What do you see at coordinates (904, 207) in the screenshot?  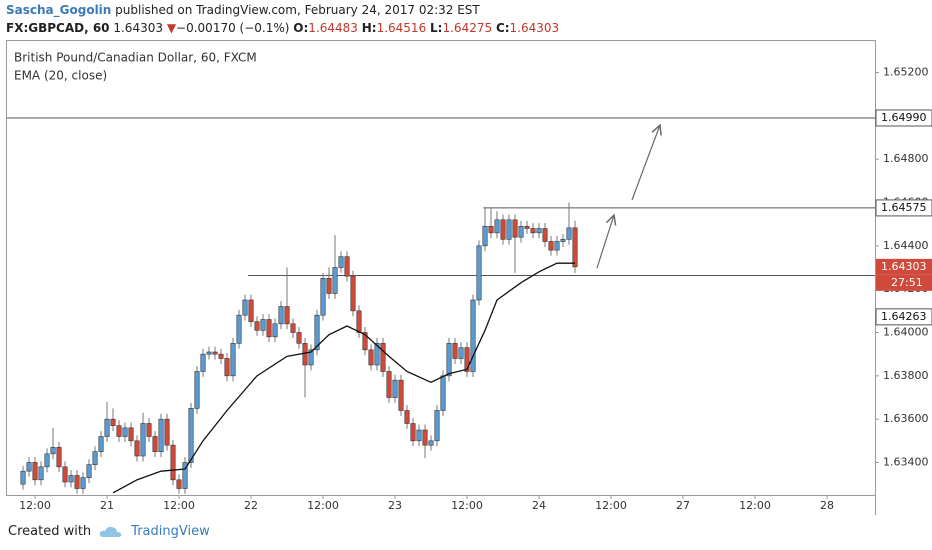 I see `level-label: 1.64575` at bounding box center [904, 207].